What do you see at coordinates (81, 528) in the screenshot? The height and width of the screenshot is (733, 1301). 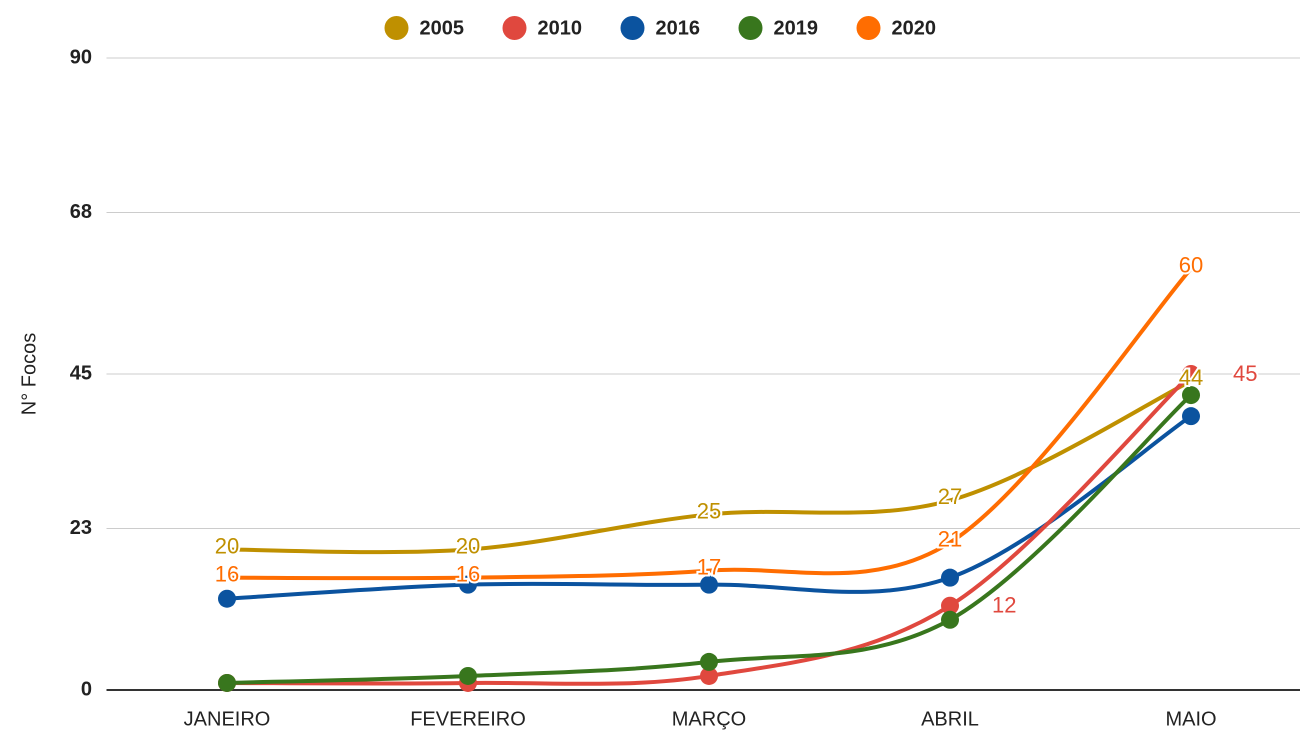 I see `y-tick-label: 23` at bounding box center [81, 528].